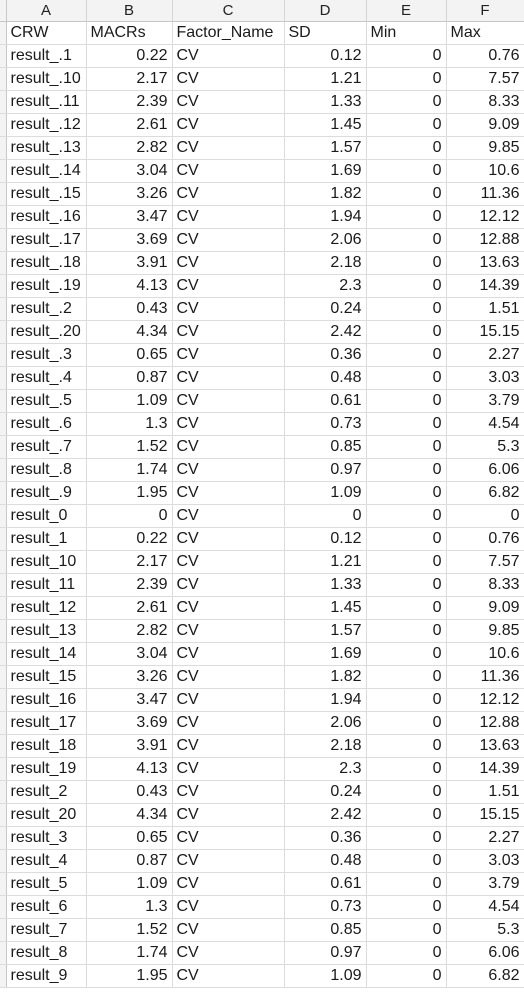 Image resolution: width=524 pixels, height=996 pixels. What do you see at coordinates (485, 700) in the screenshot?
I see `cell-max: 12.12` at bounding box center [485, 700].